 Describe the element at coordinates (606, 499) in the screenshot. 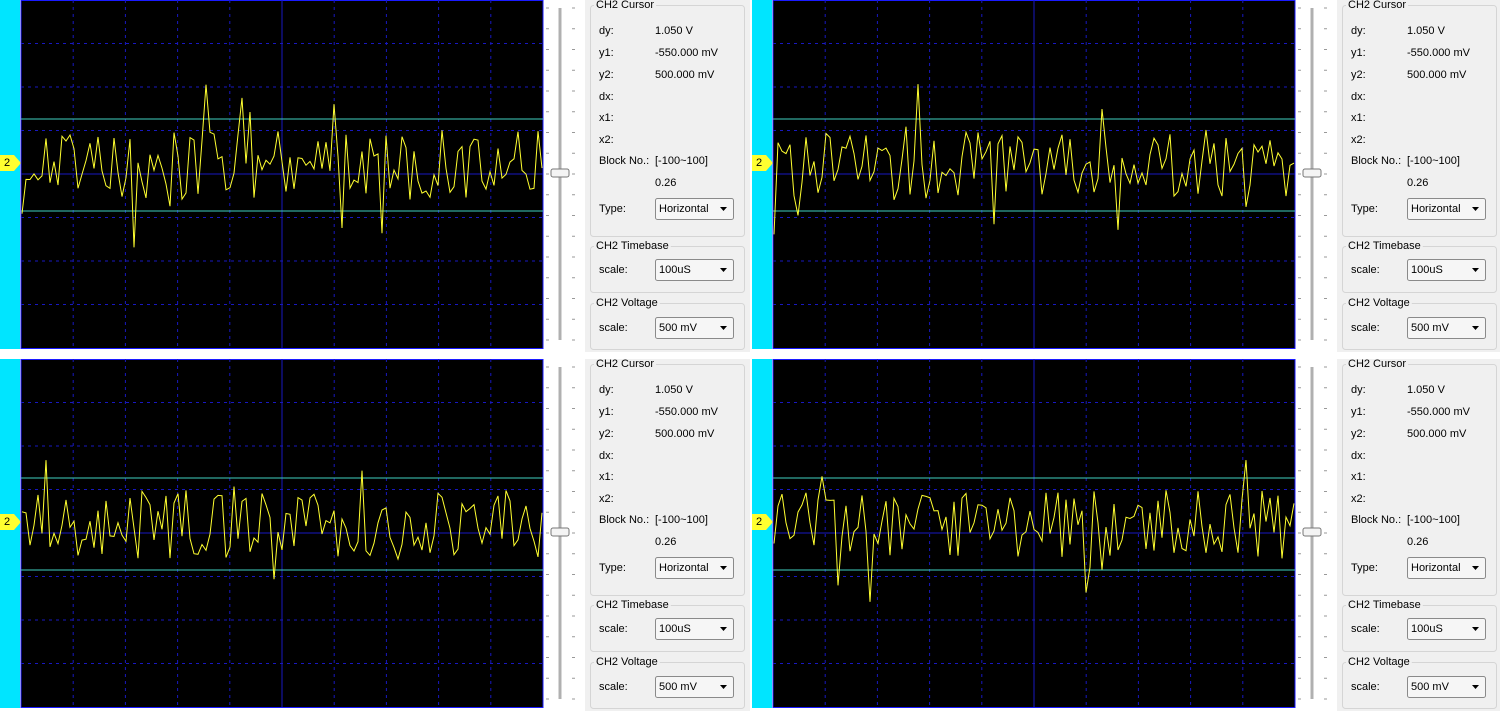

I see `cursor-label: x2:` at that location.